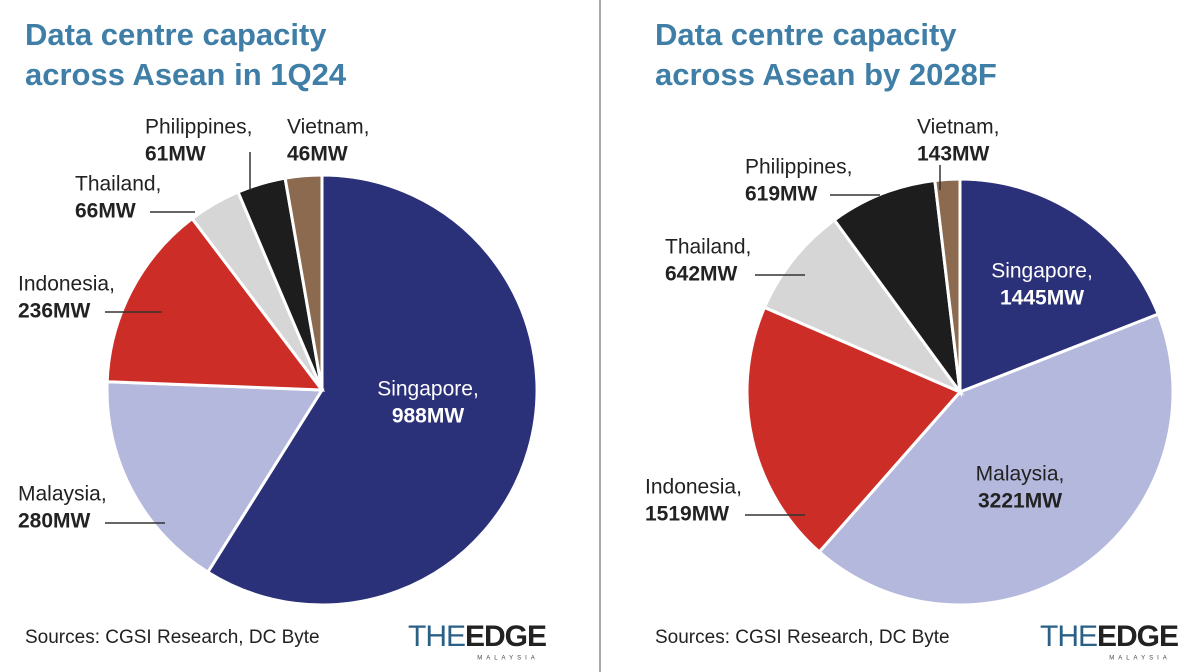 The width and height of the screenshot is (1200, 672). What do you see at coordinates (54, 521) in the screenshot?
I see `value-label: 280MW` at bounding box center [54, 521].